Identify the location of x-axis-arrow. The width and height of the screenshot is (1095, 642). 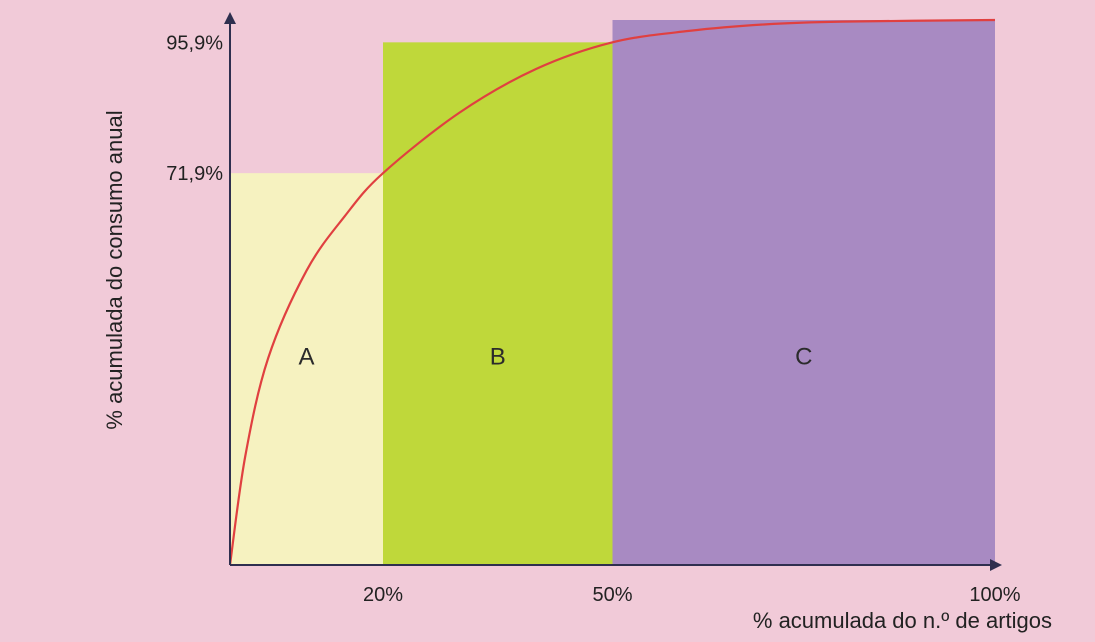
(996, 565).